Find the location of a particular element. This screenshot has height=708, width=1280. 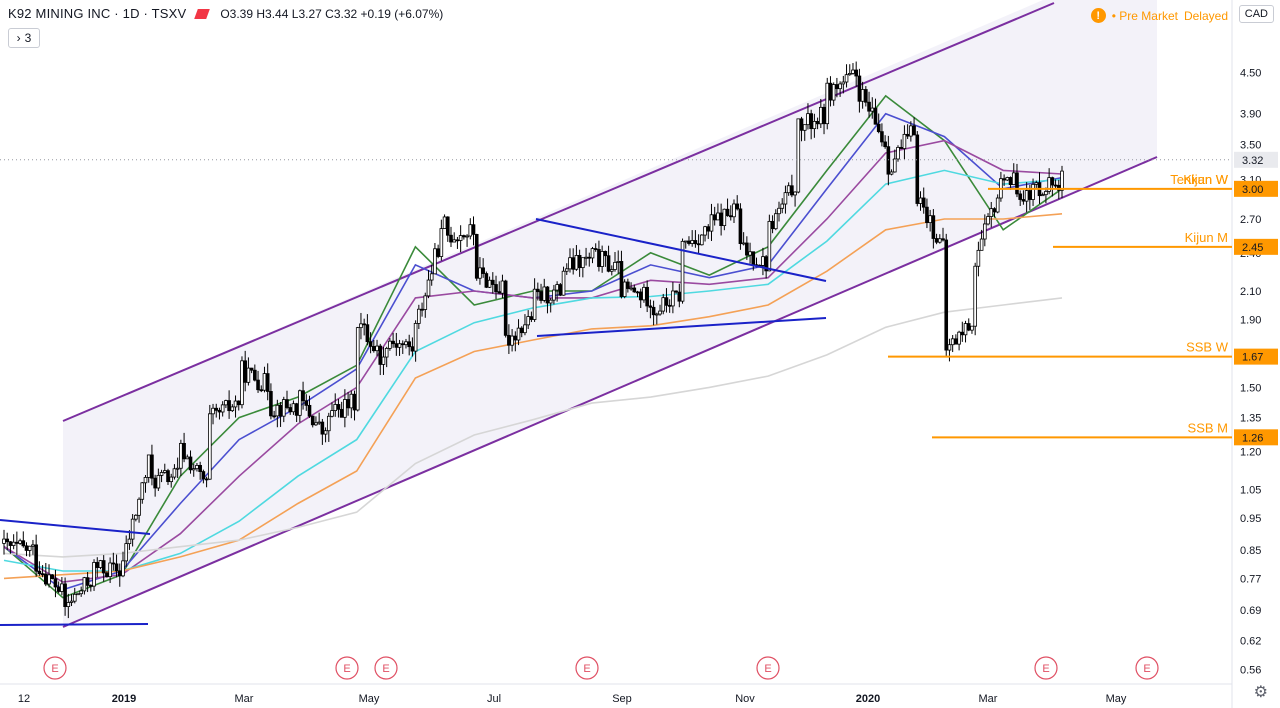

y-tick-label: 0.69 is located at coordinates (1250, 611).